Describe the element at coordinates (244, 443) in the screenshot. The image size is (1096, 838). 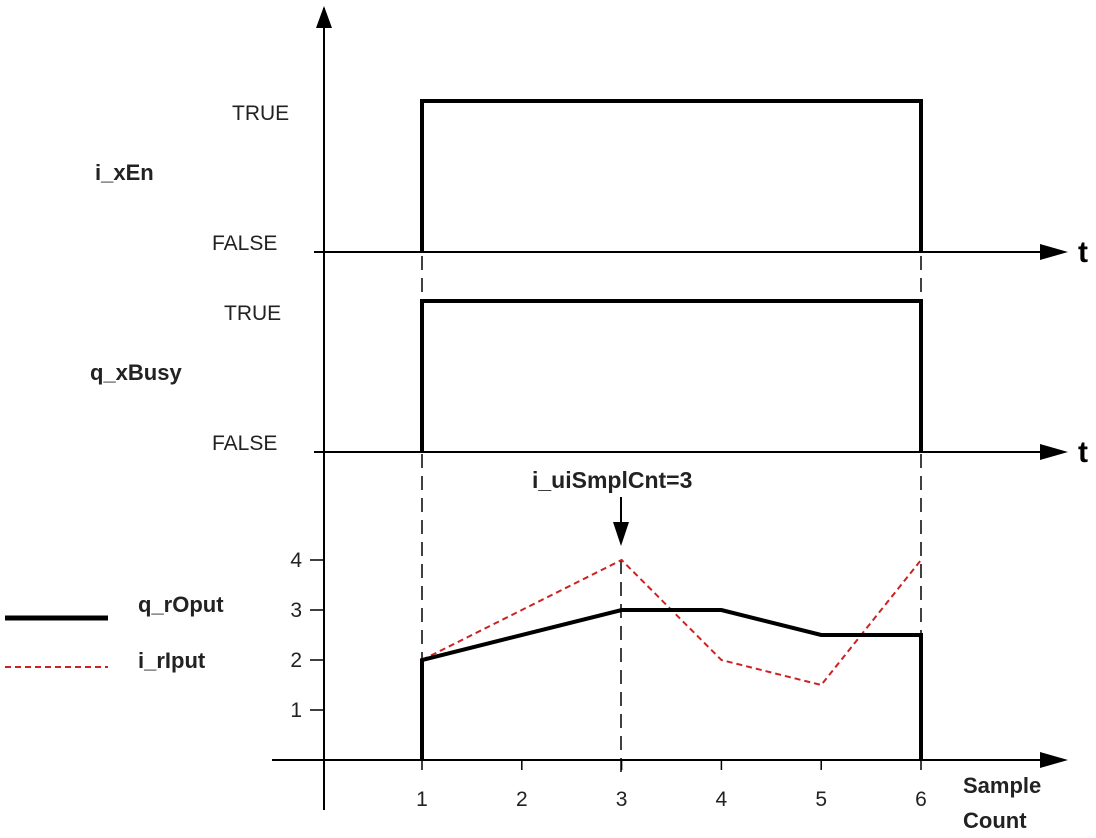
I see `busy-false-label: FALSE` at that location.